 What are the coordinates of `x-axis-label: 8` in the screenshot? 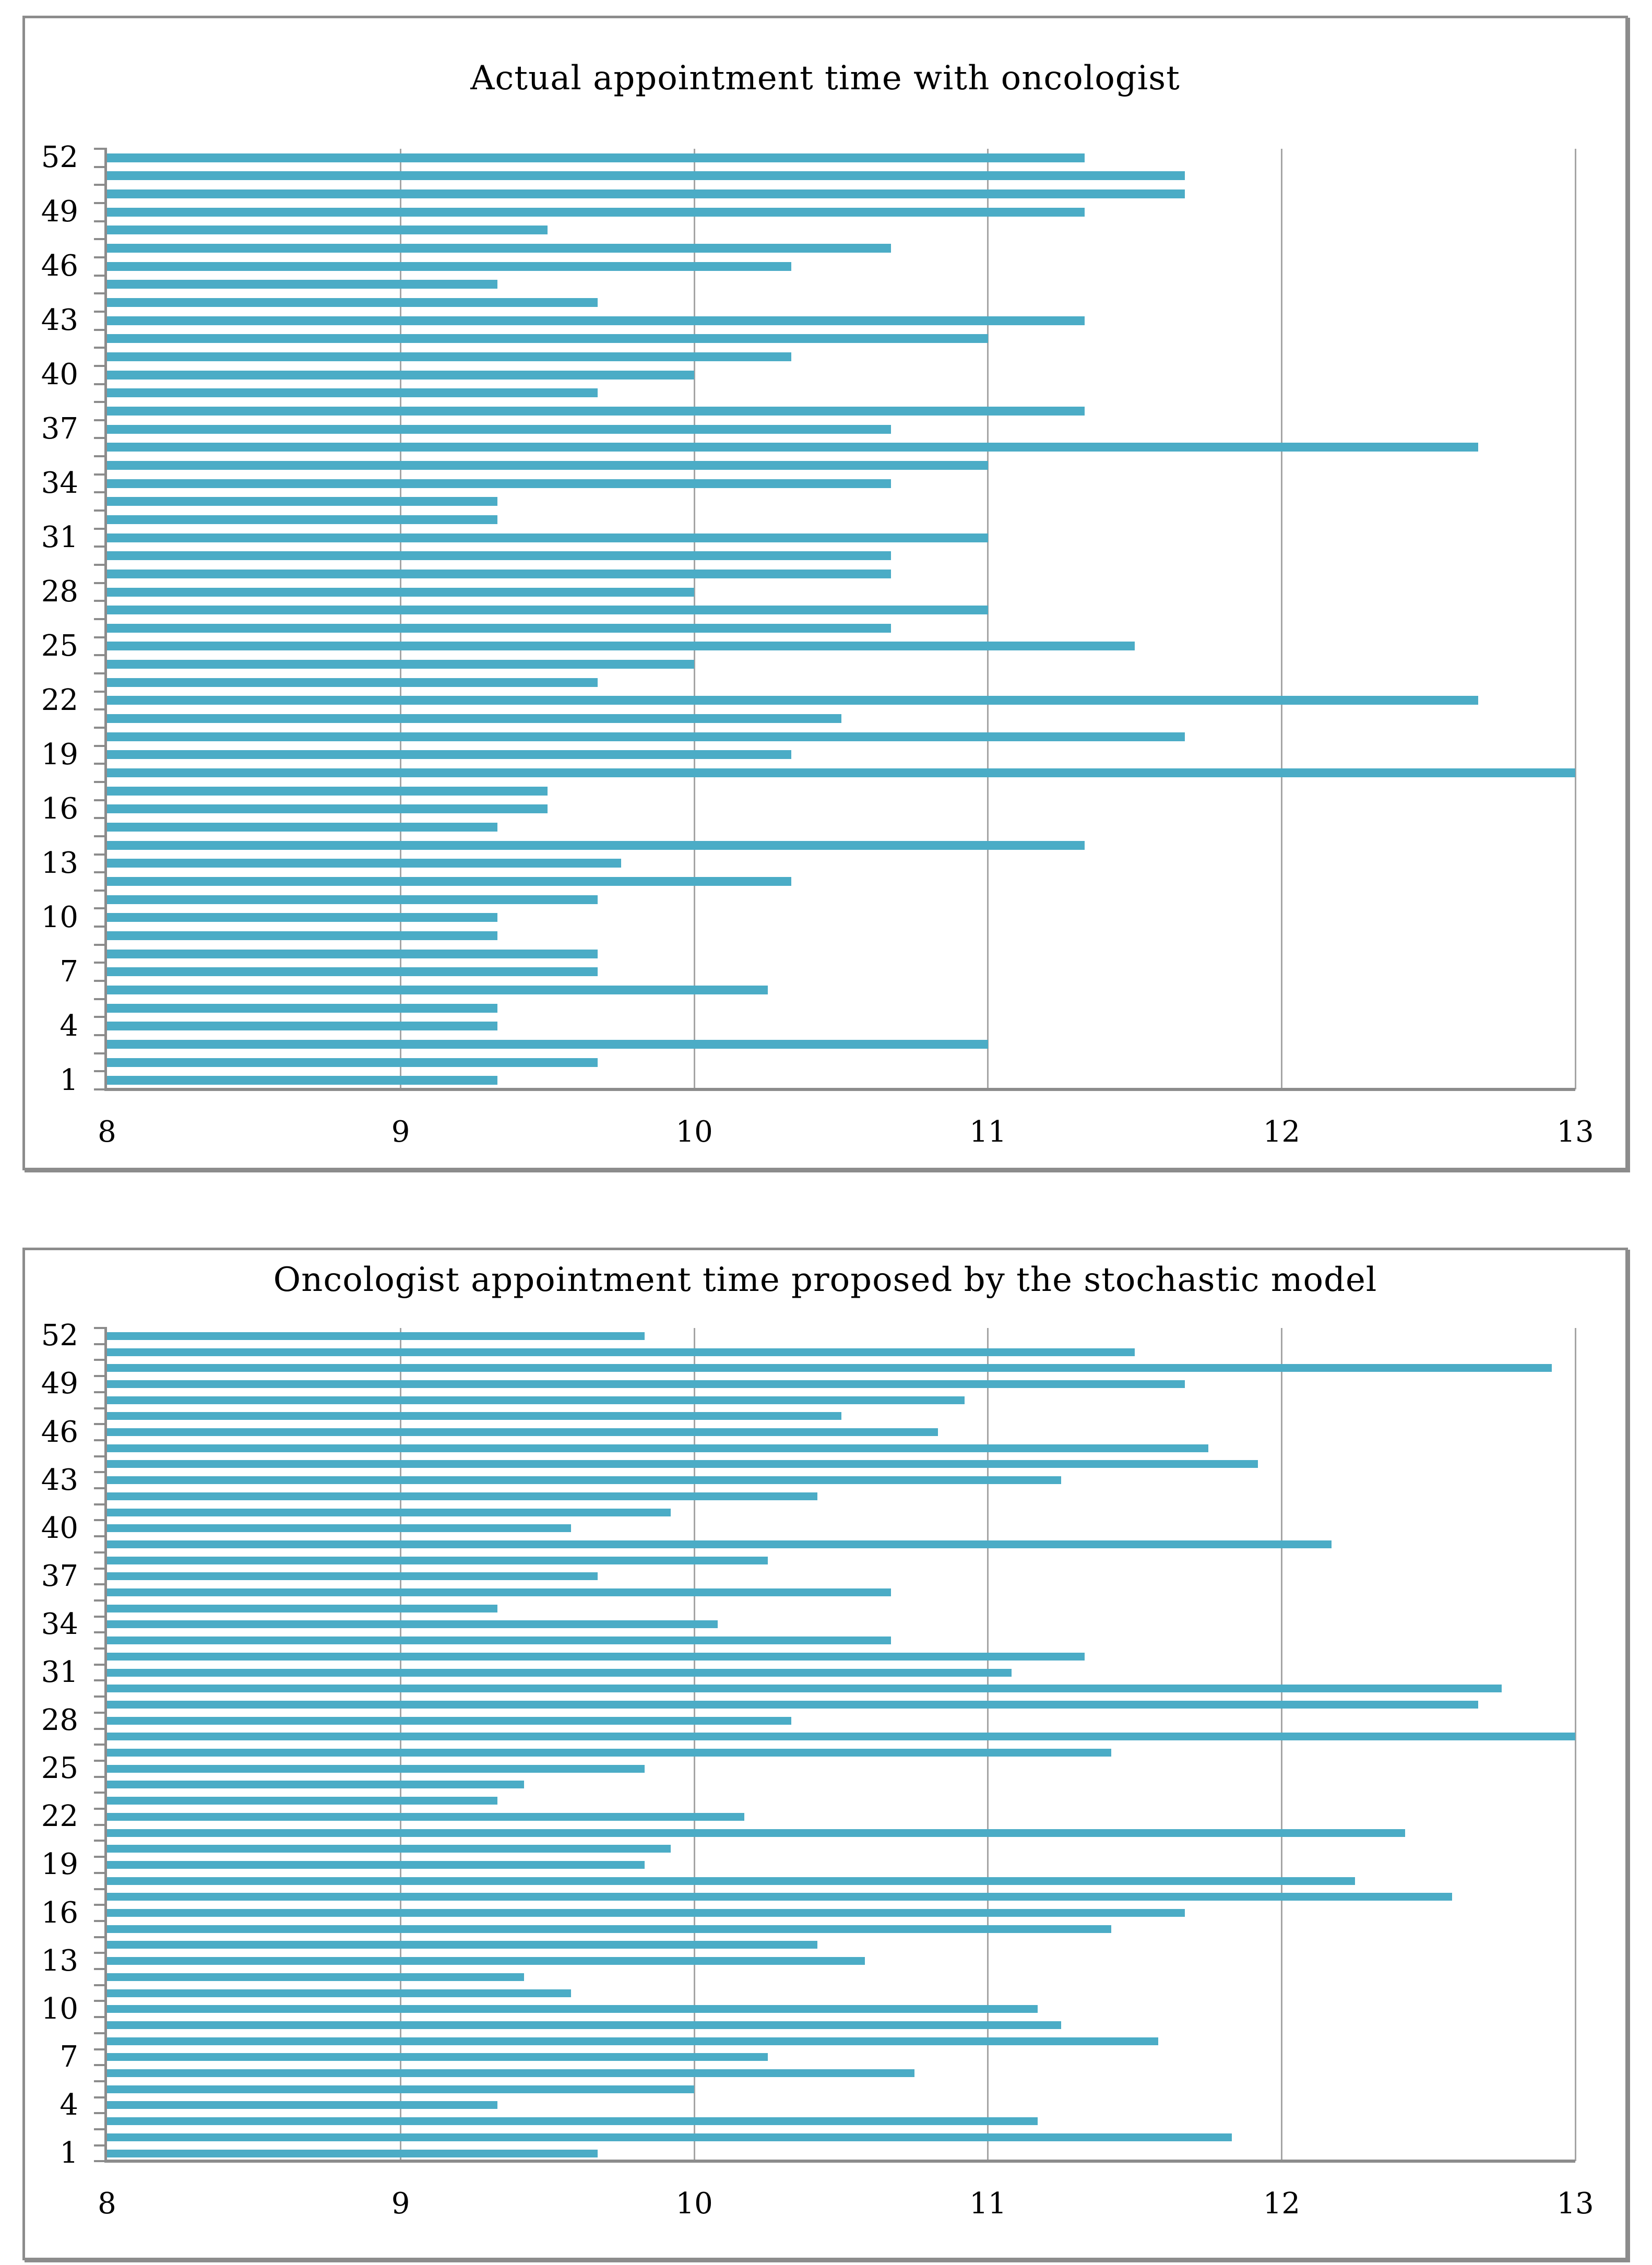 It's located at (107, 1132).